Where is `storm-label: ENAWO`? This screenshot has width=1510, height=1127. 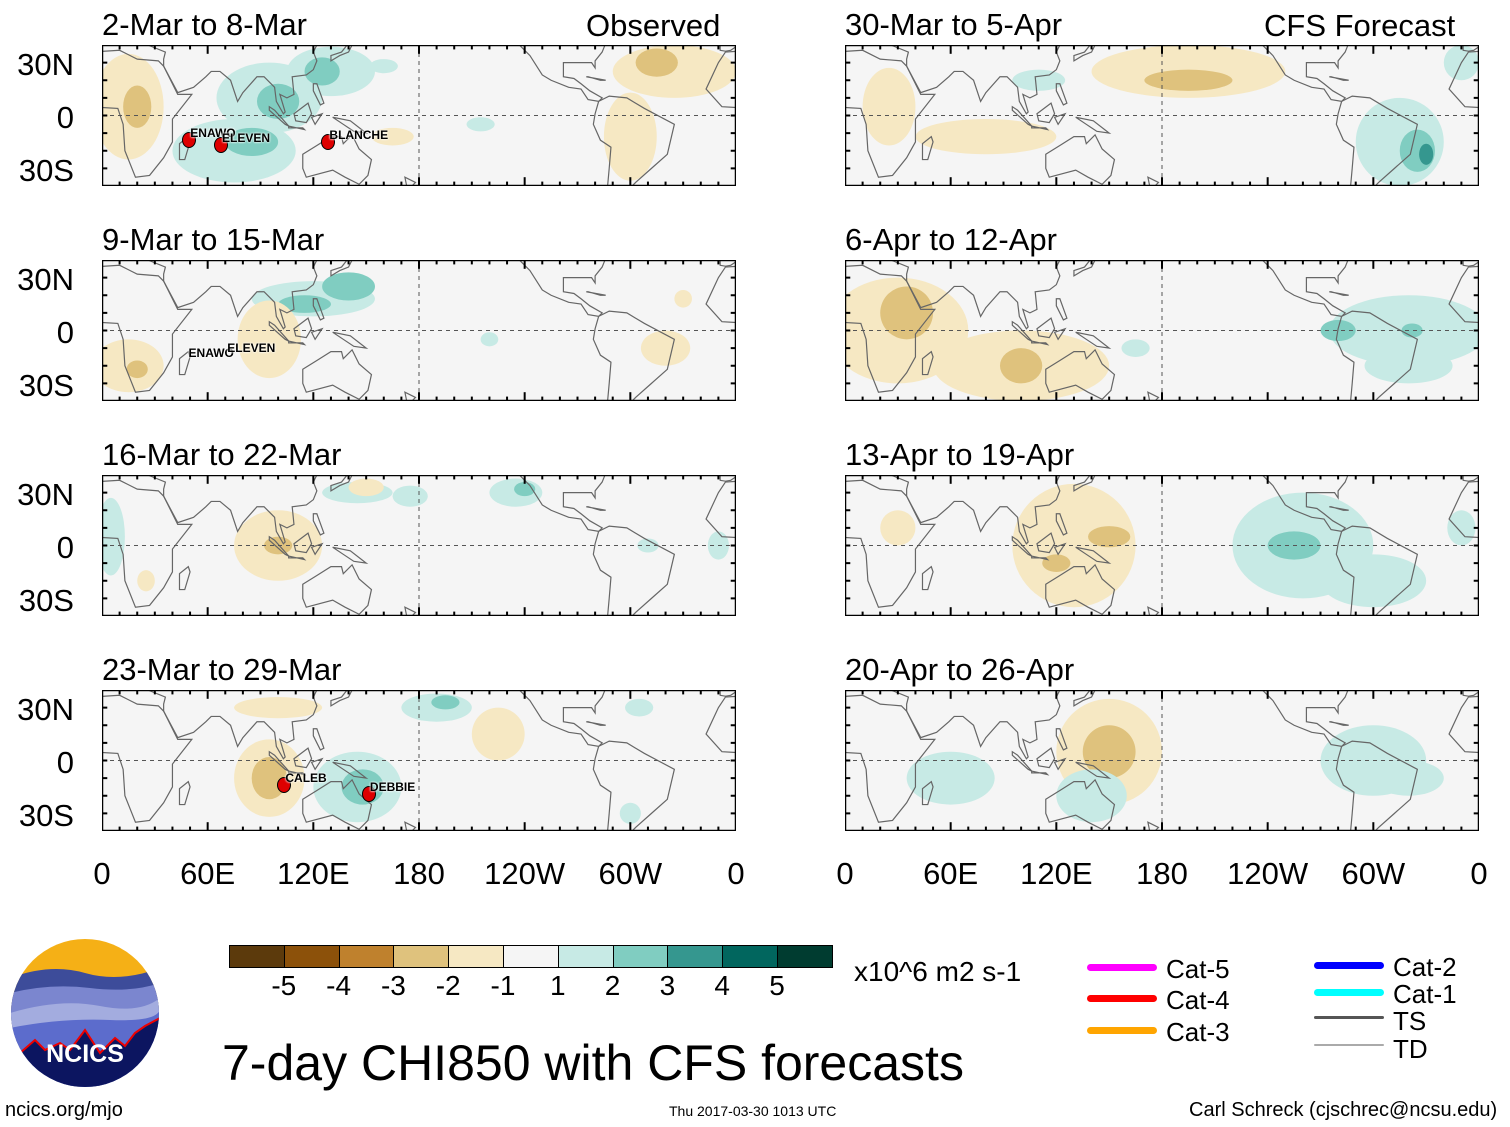 storm-label: ENAWO is located at coordinates (213, 133).